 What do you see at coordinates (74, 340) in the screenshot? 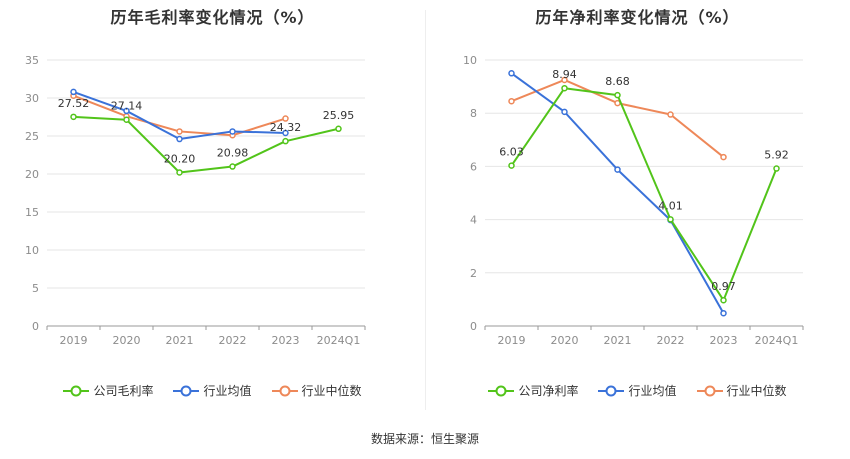
I see `gross-x-tick-label: 2019` at bounding box center [74, 340].